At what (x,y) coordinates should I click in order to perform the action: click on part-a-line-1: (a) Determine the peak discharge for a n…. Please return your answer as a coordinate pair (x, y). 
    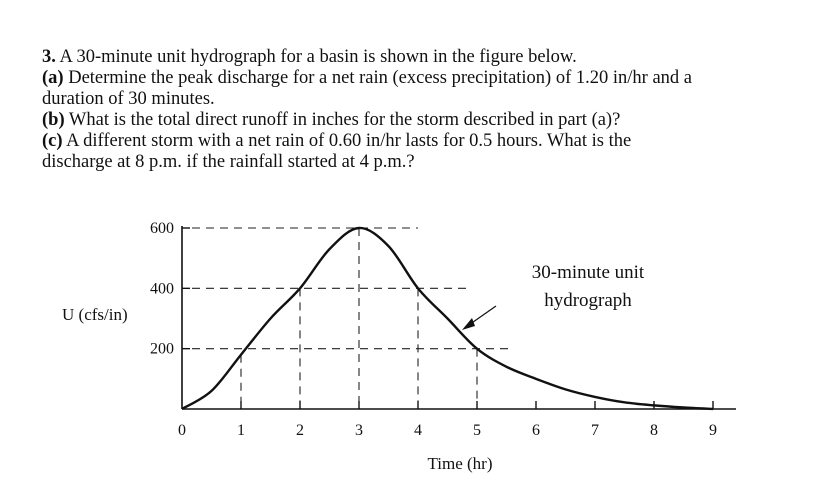
    Looking at the image, I should click on (427, 78).